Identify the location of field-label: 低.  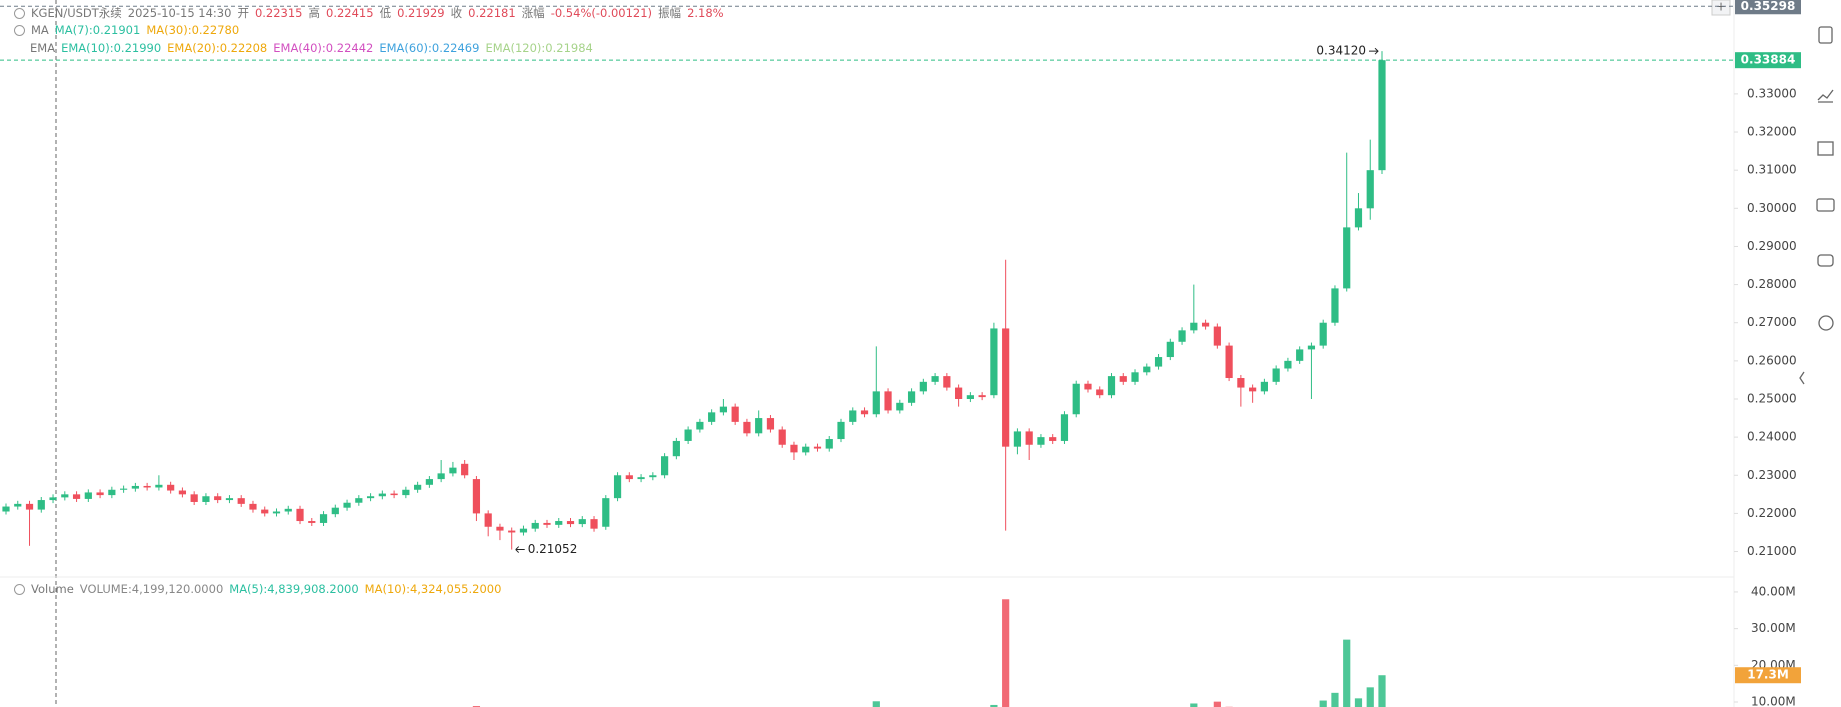
(385, 13).